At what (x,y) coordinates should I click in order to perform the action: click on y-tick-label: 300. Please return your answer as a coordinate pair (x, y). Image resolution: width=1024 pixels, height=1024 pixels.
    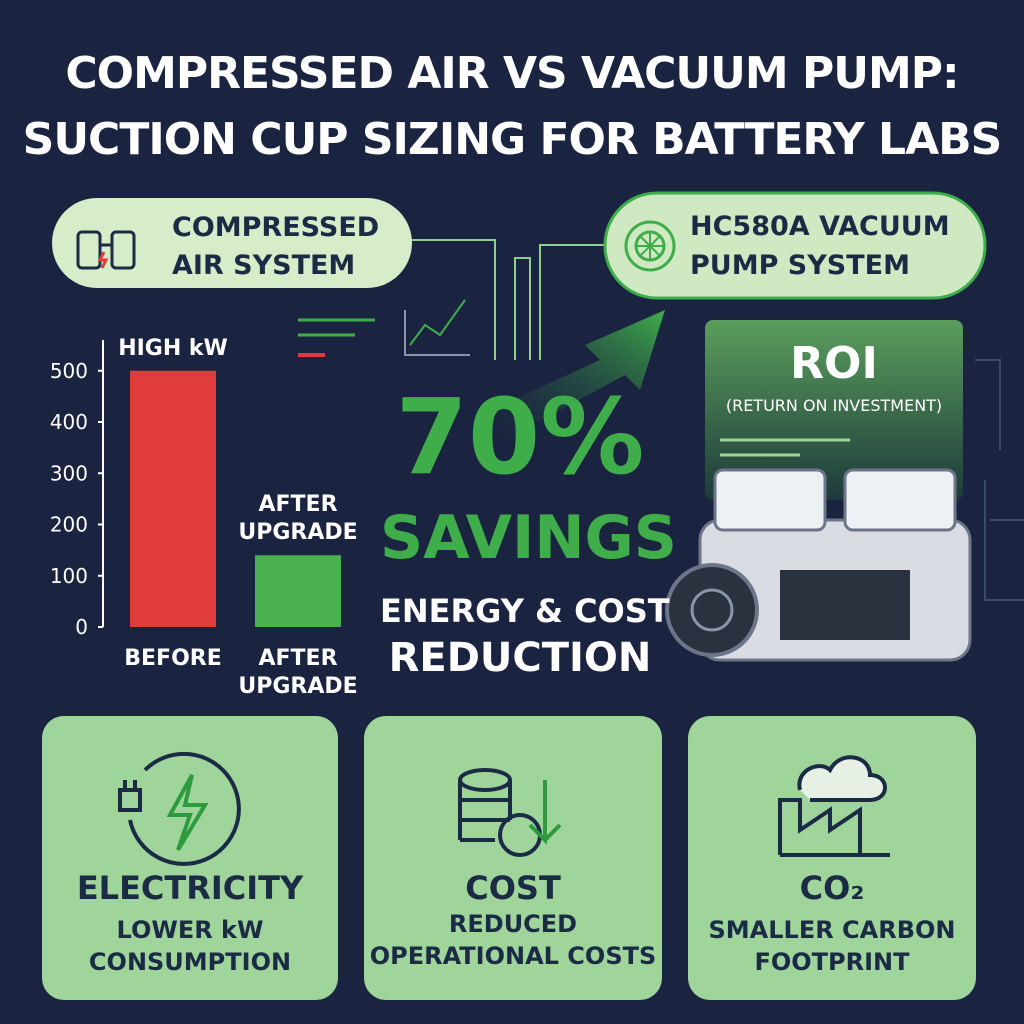
    Looking at the image, I should click on (69, 473).